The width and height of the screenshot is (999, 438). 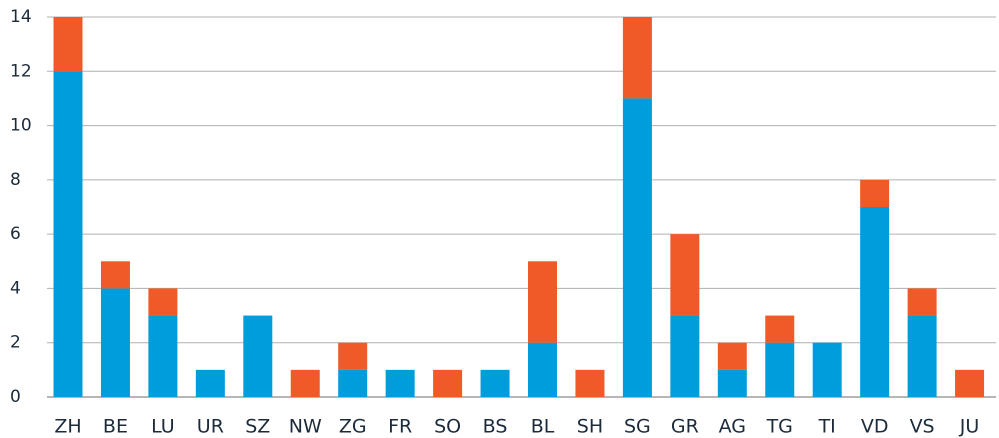 What do you see at coordinates (257, 427) in the screenshot?
I see `x-tick-label: SZ` at bounding box center [257, 427].